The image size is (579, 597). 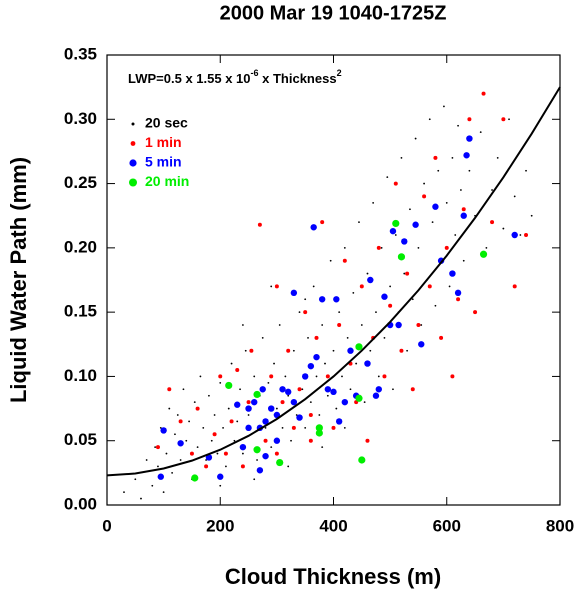 I want to click on y-tick-label: 0.20, so click(x=80, y=246).